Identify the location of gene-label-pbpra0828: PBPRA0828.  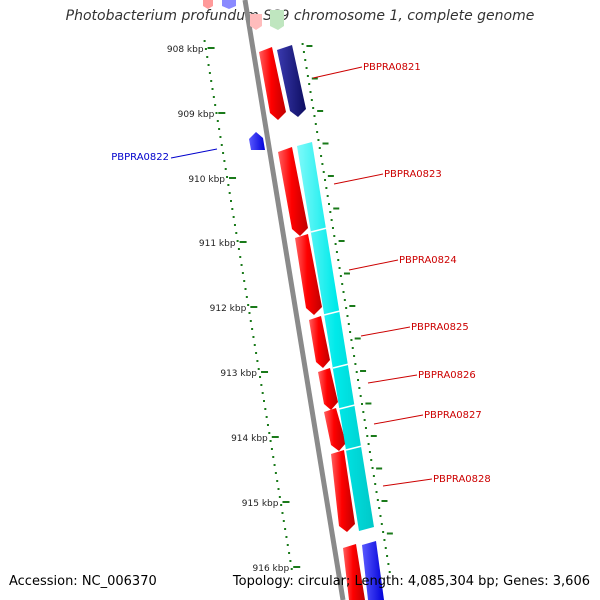
(462, 479).